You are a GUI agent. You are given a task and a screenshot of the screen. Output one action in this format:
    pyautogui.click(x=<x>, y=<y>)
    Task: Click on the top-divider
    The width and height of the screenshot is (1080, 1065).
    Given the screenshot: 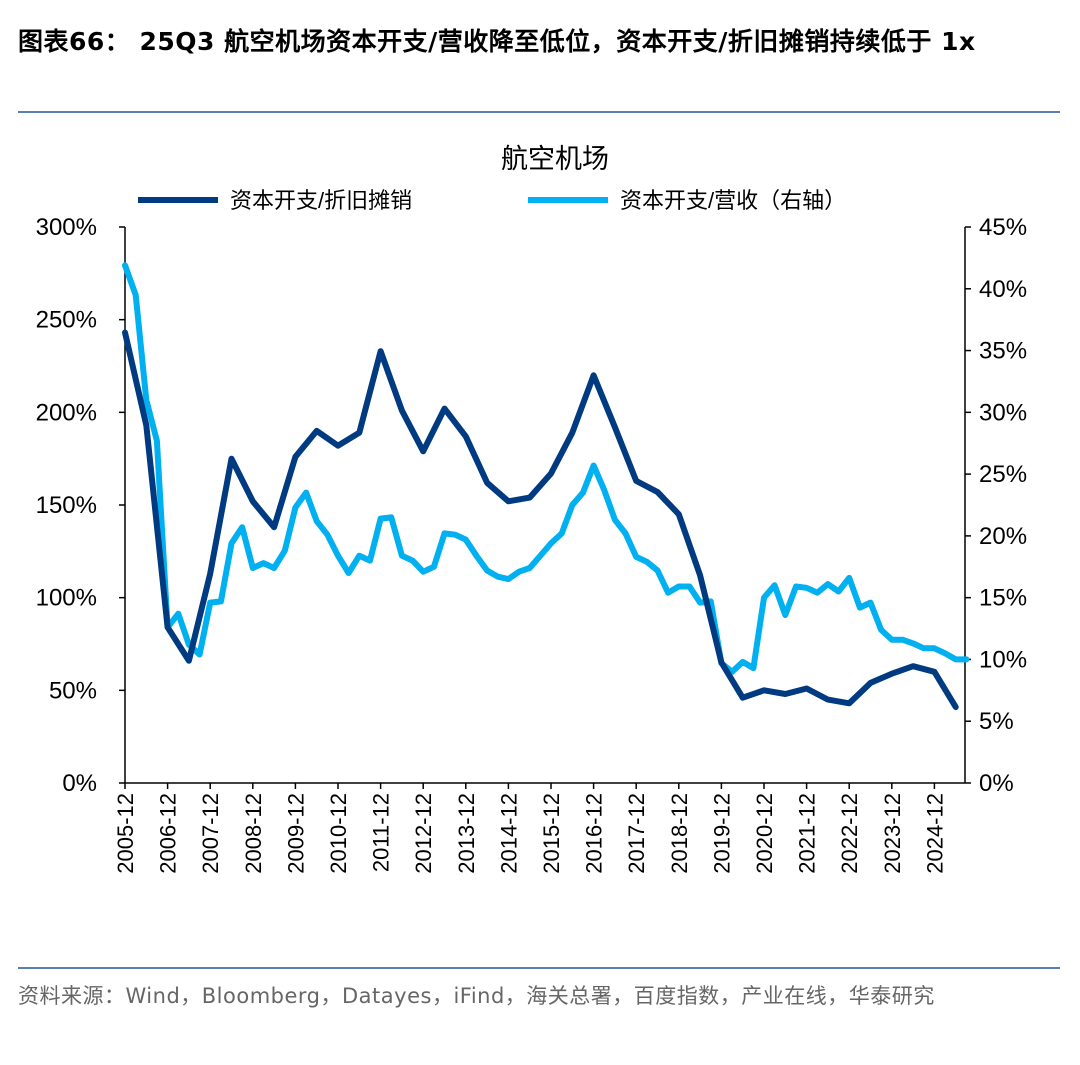 What is the action you would take?
    pyautogui.click(x=539, y=112)
    